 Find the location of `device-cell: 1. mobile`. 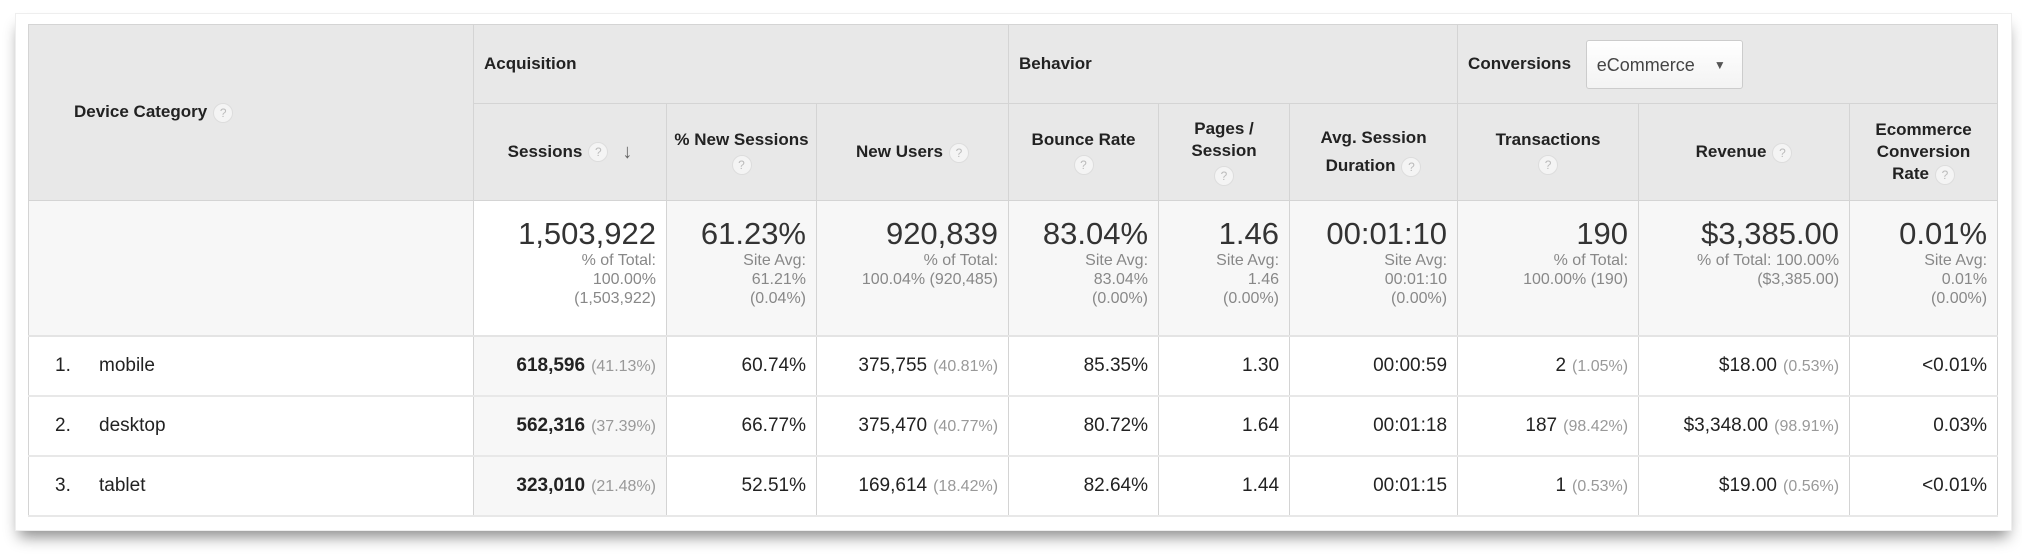

device-cell: 1. mobile is located at coordinates (251, 366).